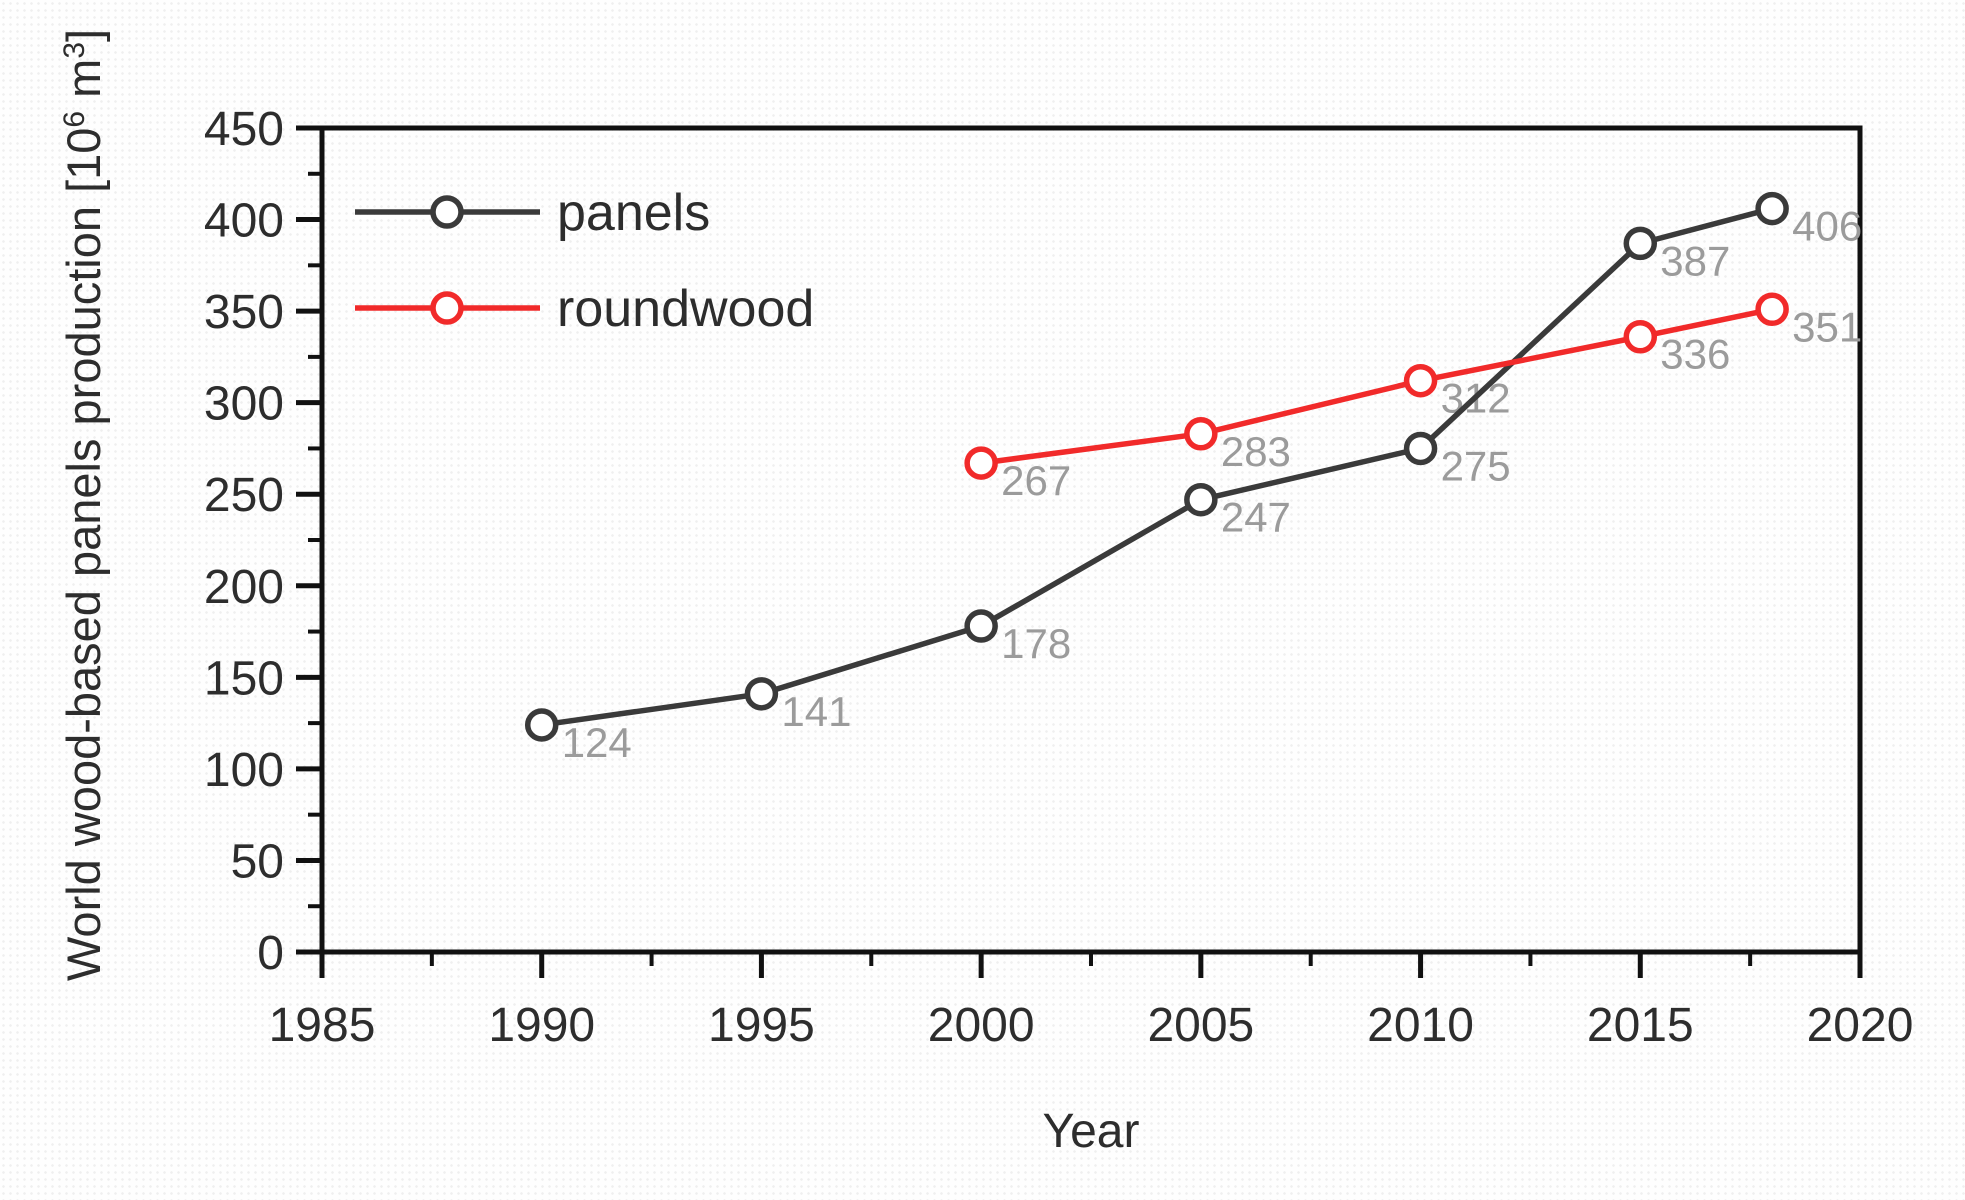 The width and height of the screenshot is (1965, 1200). What do you see at coordinates (1695, 354) in the screenshot?
I see `data-point-label-roundwood: 336` at bounding box center [1695, 354].